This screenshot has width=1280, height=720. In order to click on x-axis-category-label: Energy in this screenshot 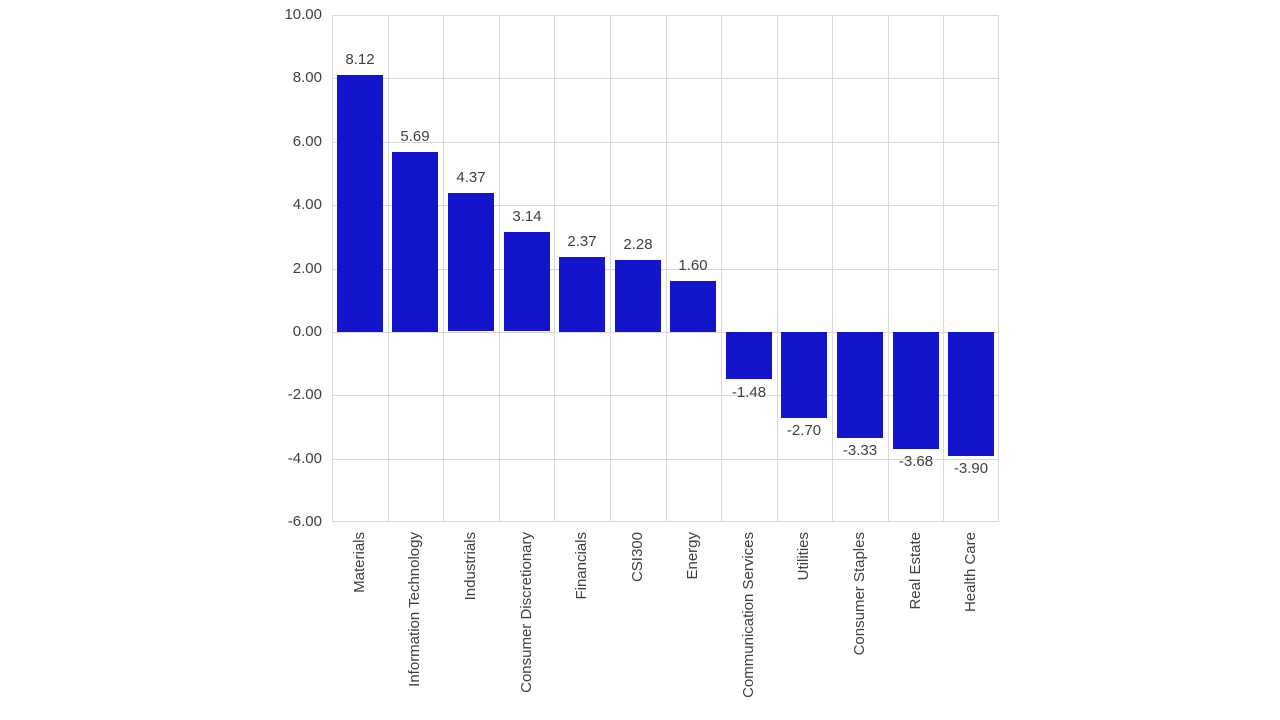, I will do `click(692, 556)`.